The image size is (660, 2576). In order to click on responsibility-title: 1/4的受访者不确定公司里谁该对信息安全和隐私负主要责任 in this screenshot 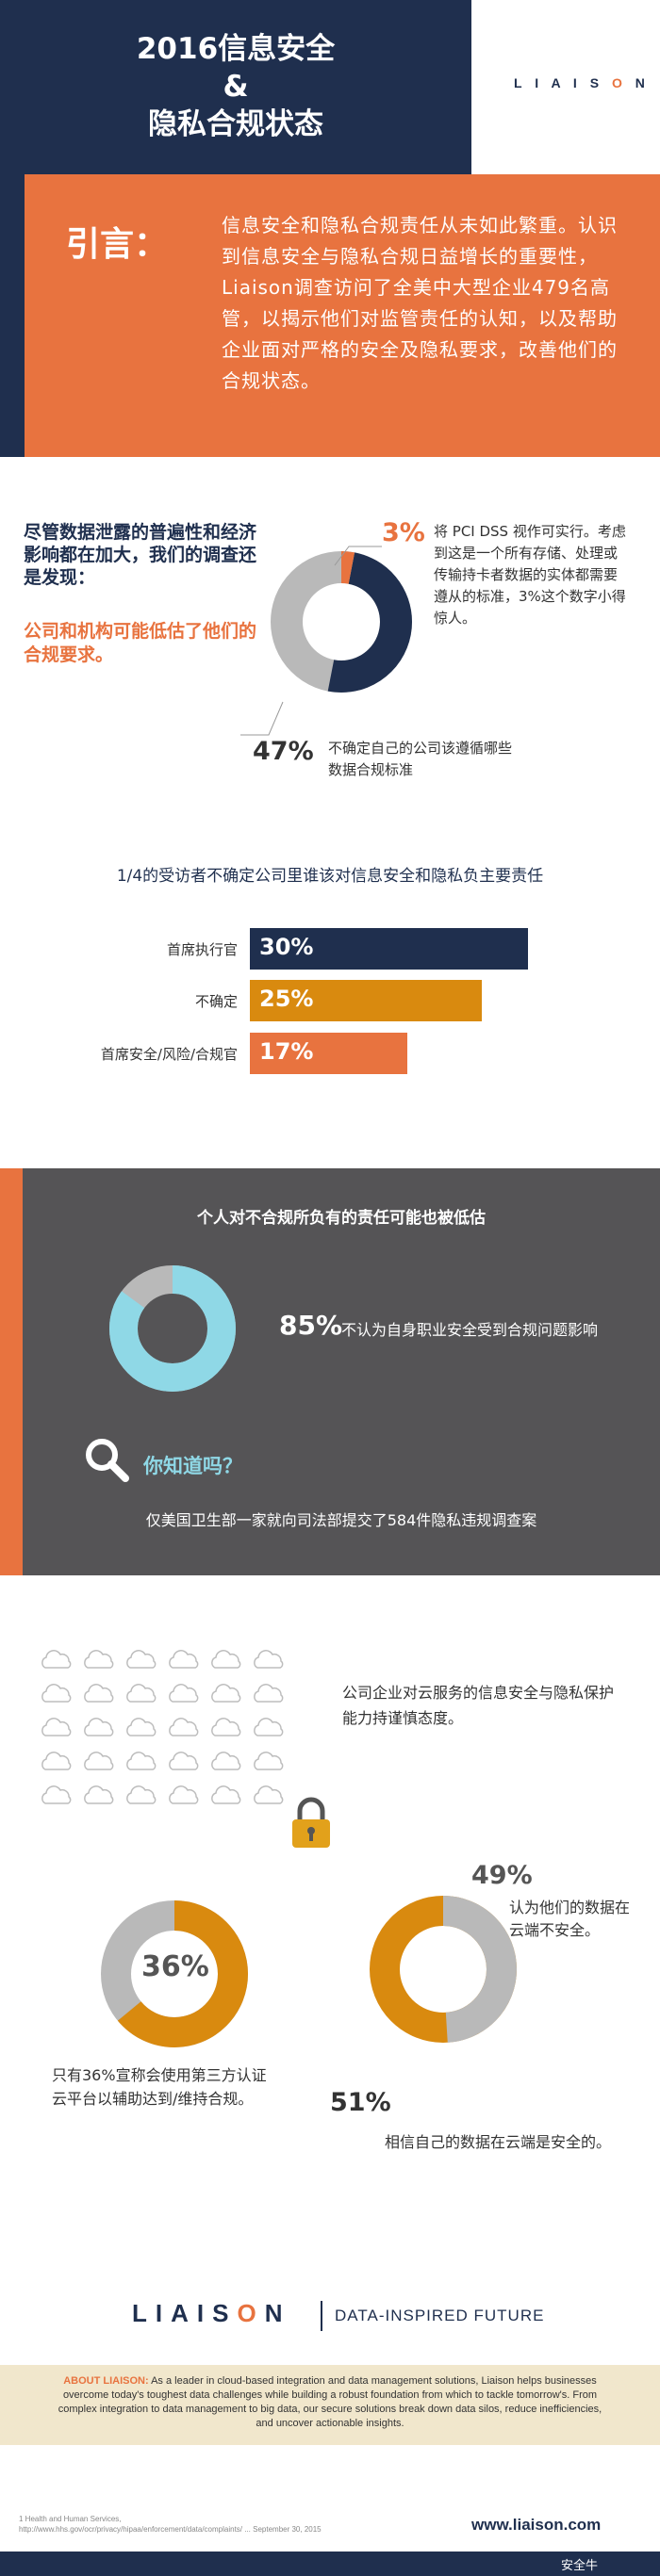, I will do `click(330, 876)`.